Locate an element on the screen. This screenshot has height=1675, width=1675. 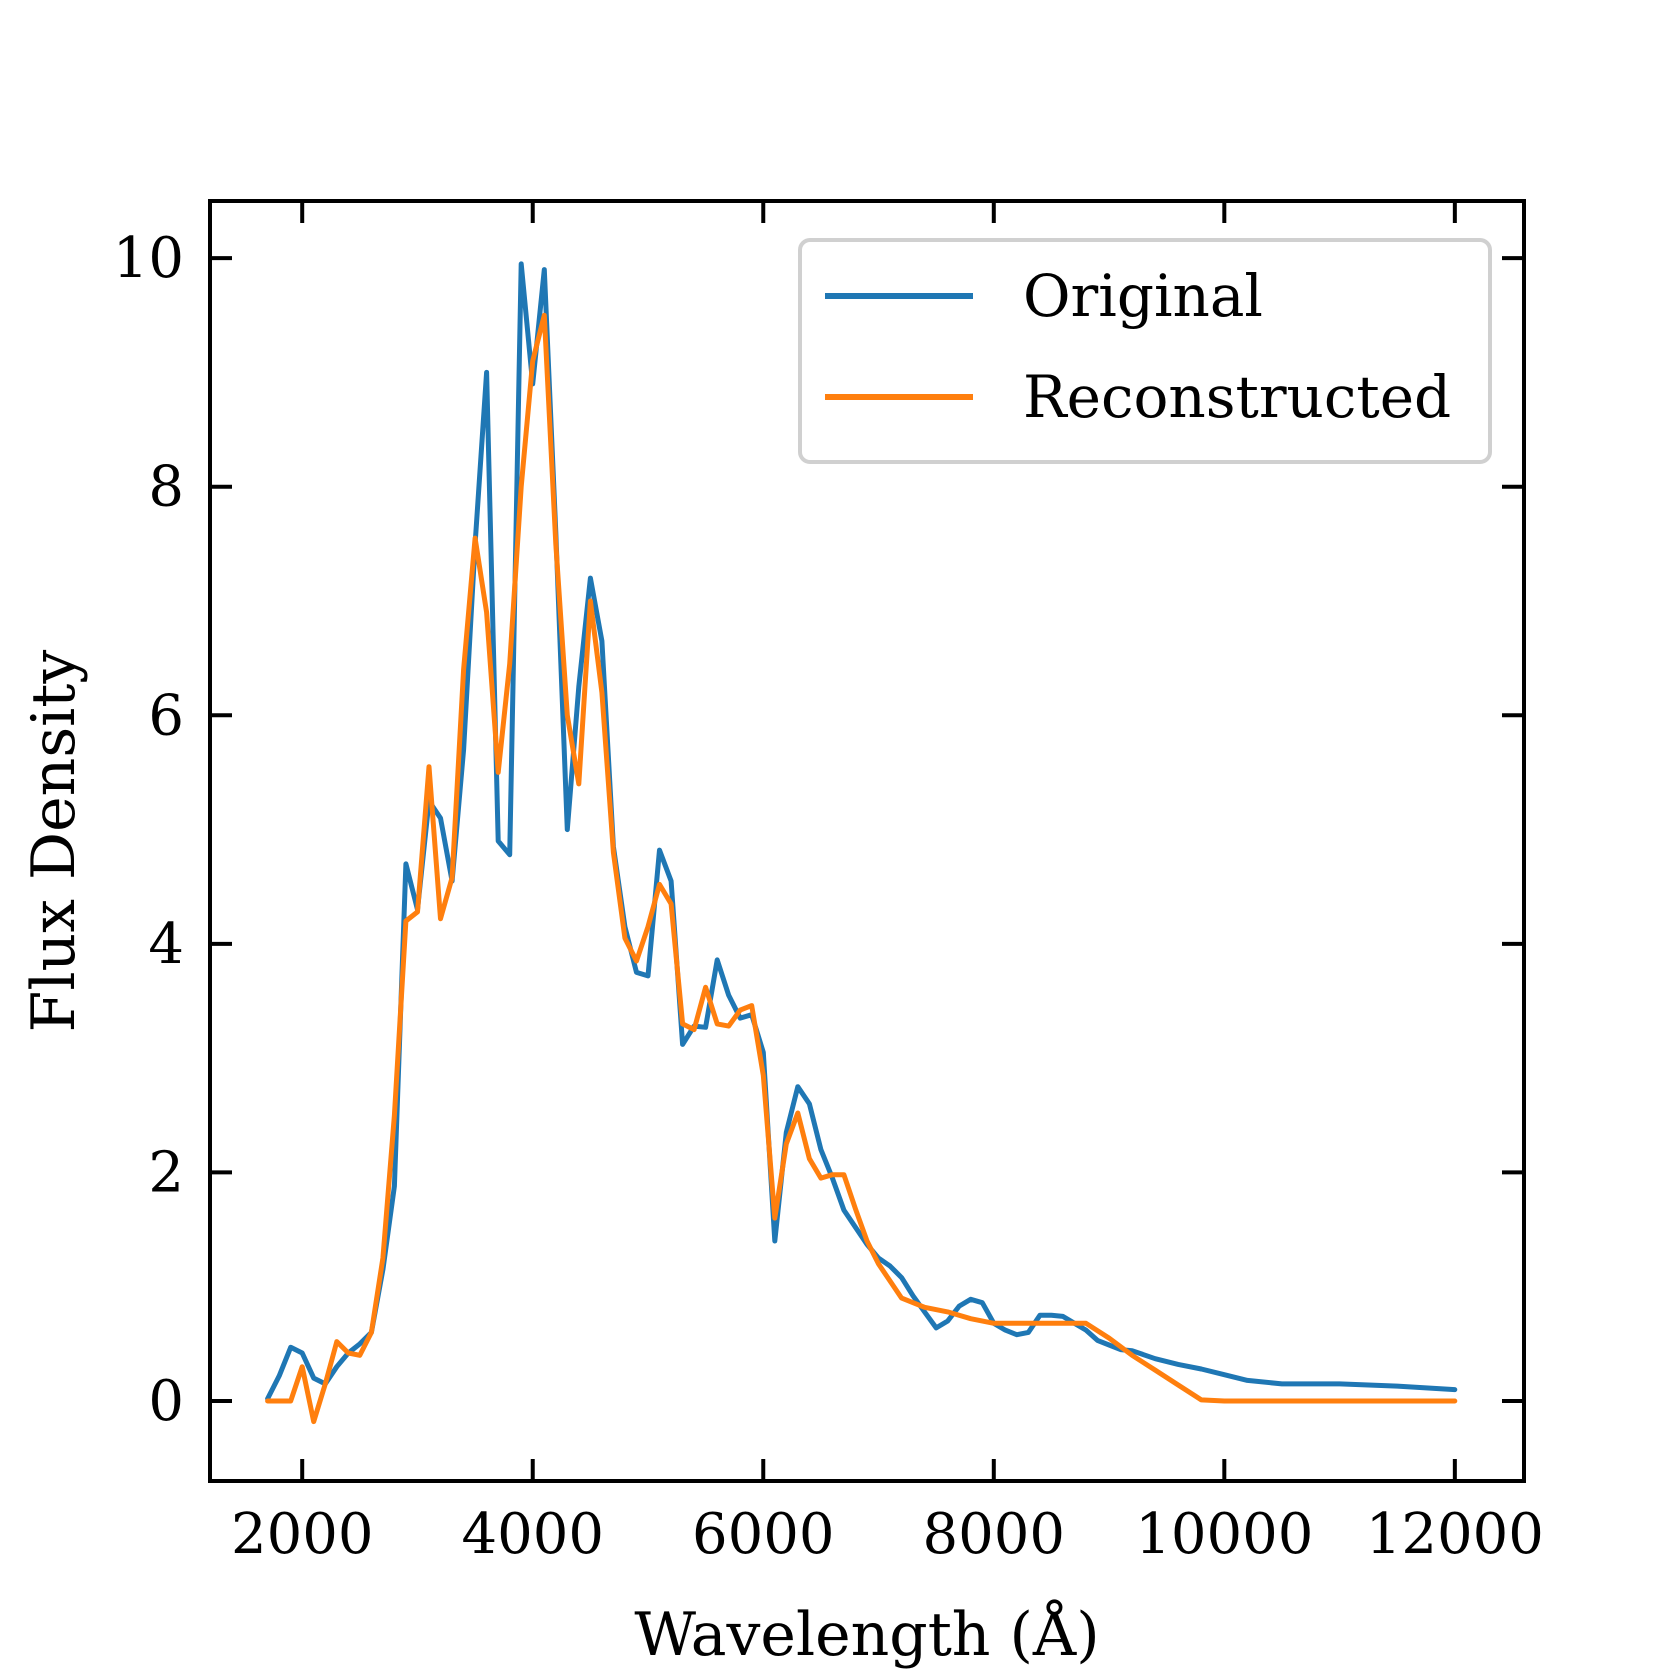
x-tick-label: 8000 is located at coordinates (994, 1534).